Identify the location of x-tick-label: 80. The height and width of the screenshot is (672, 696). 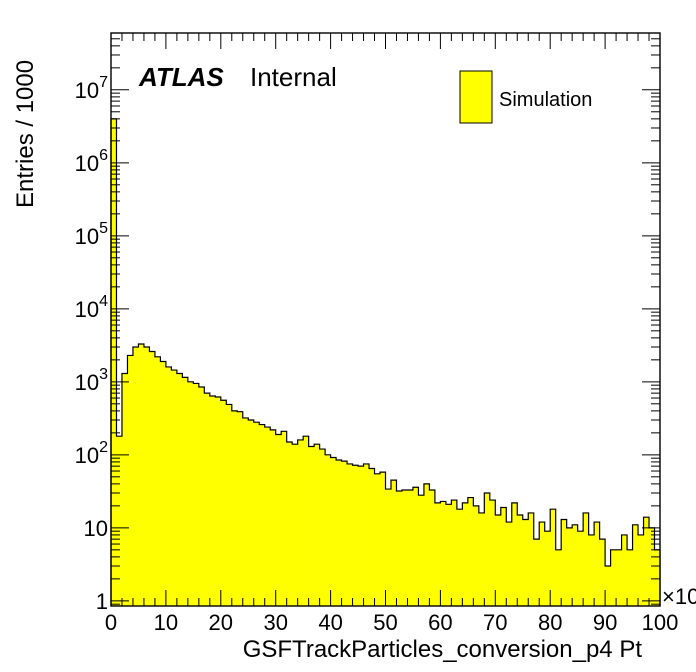
(550, 622).